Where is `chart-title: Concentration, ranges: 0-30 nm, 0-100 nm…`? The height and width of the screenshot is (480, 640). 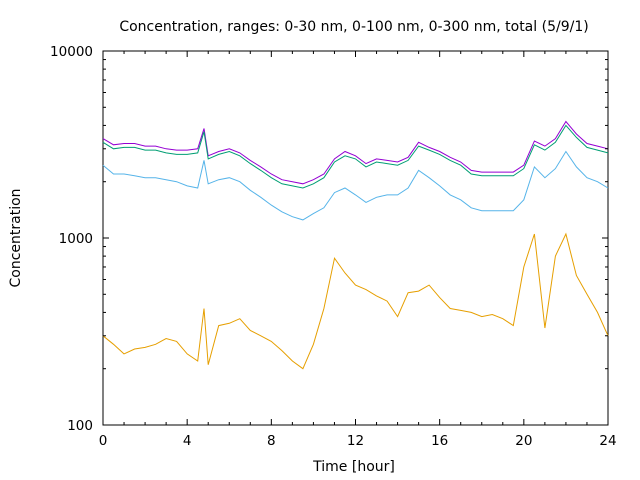 chart-title: Concentration, ranges: 0-30 nm, 0-100 nm… is located at coordinates (353, 27).